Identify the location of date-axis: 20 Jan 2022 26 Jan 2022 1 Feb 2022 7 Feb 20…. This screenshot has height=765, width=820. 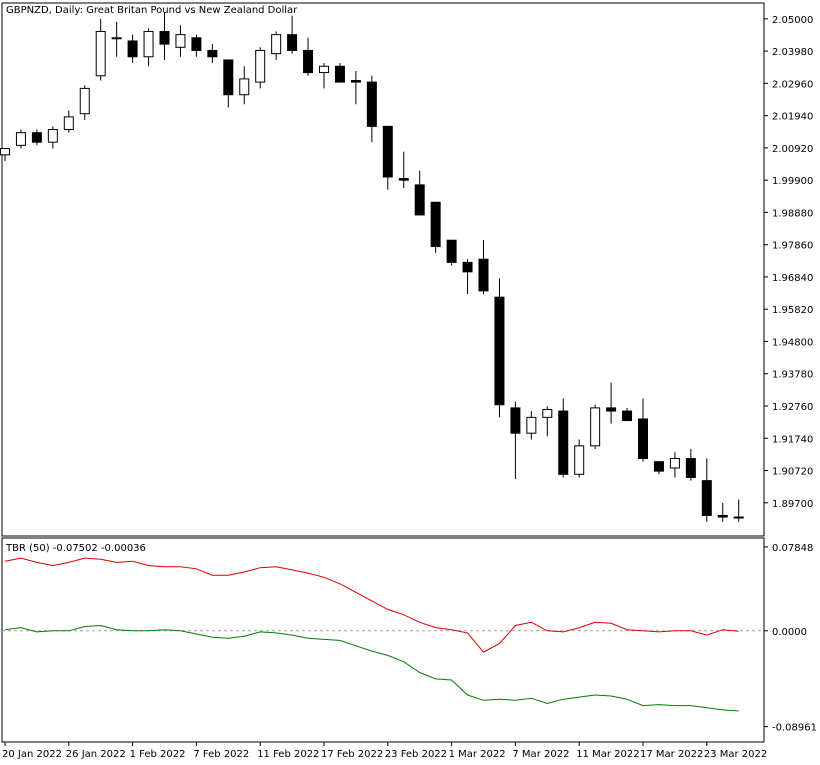
(384, 751).